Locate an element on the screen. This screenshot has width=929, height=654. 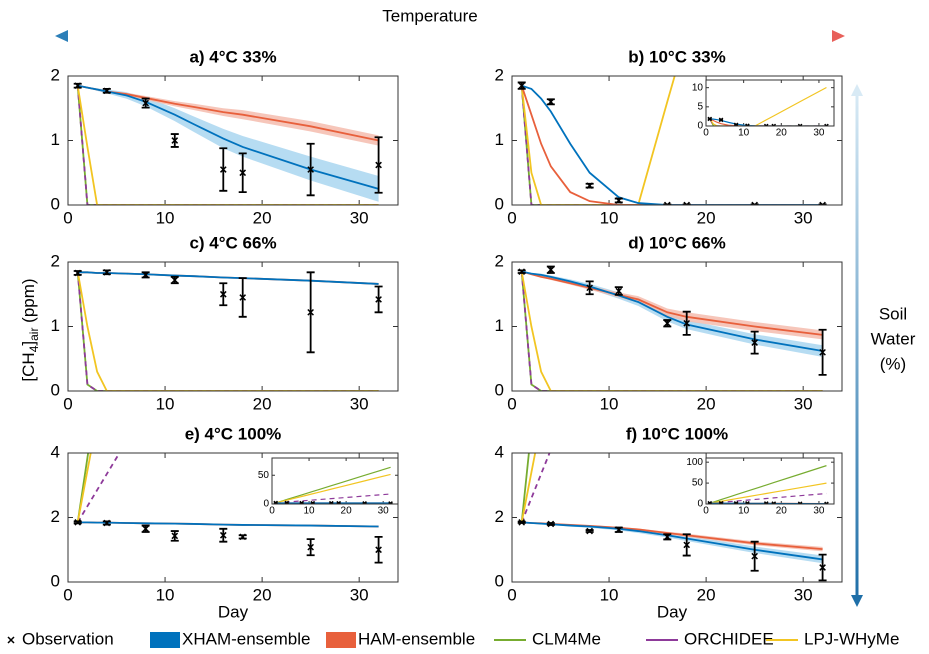
y-tick-label: 50 is located at coordinates (264, 475).